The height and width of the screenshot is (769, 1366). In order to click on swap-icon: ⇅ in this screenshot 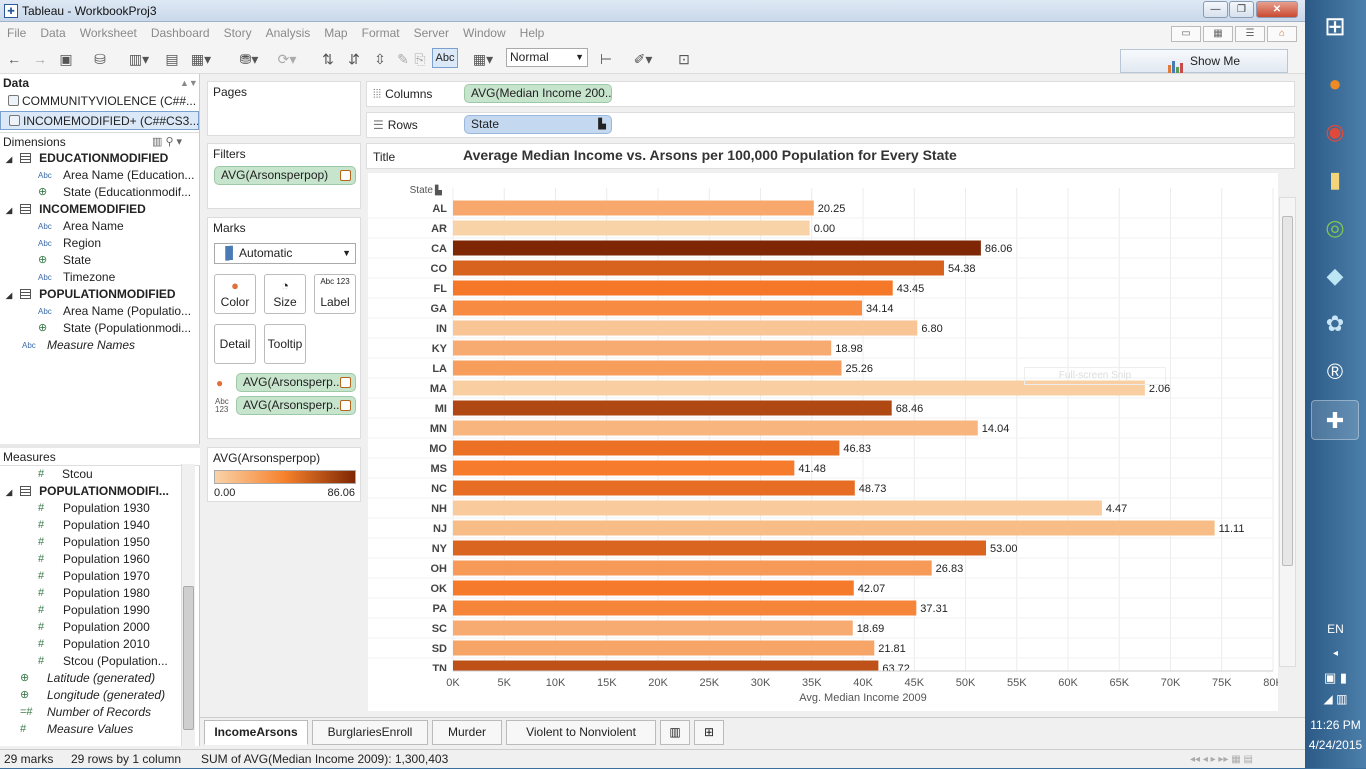, I will do `click(328, 59)`.